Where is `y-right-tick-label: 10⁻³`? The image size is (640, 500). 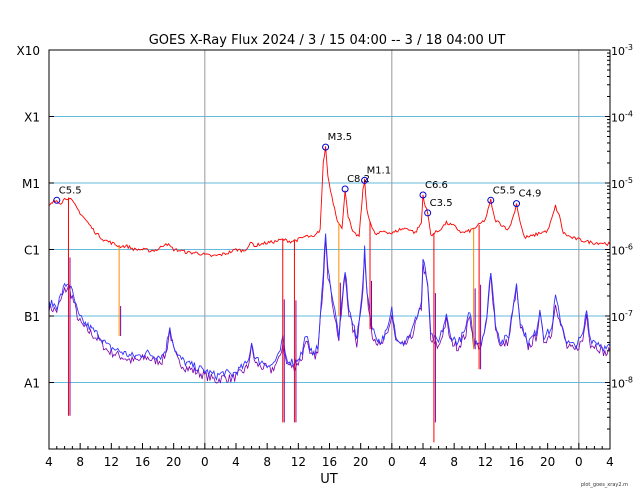
y-right-tick-label: 10⁻³ is located at coordinates (622, 50).